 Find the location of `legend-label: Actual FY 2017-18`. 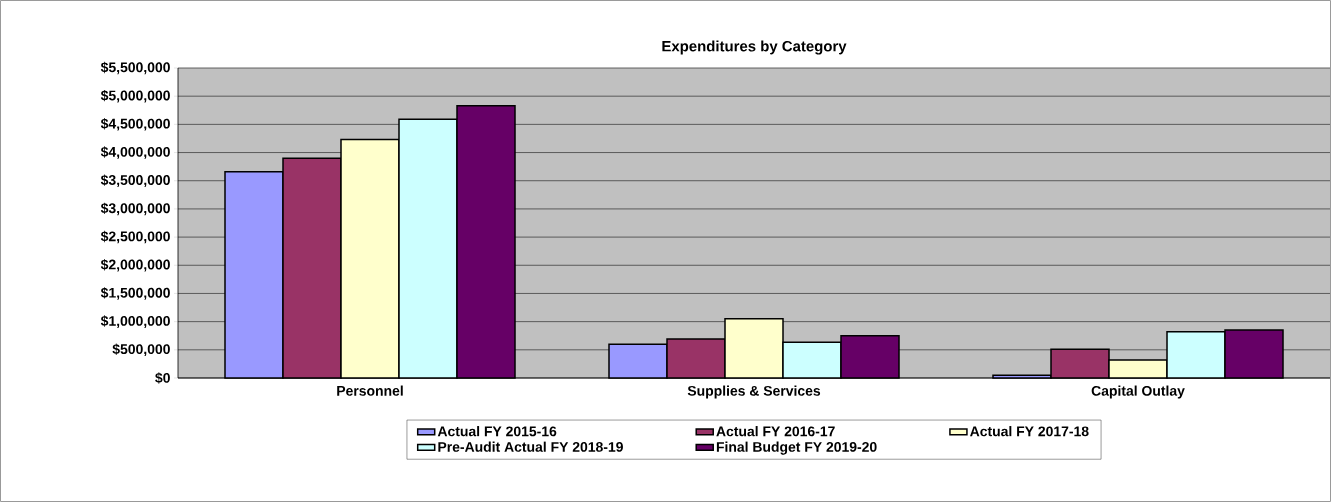

legend-label: Actual FY 2017-18 is located at coordinates (1029, 431).